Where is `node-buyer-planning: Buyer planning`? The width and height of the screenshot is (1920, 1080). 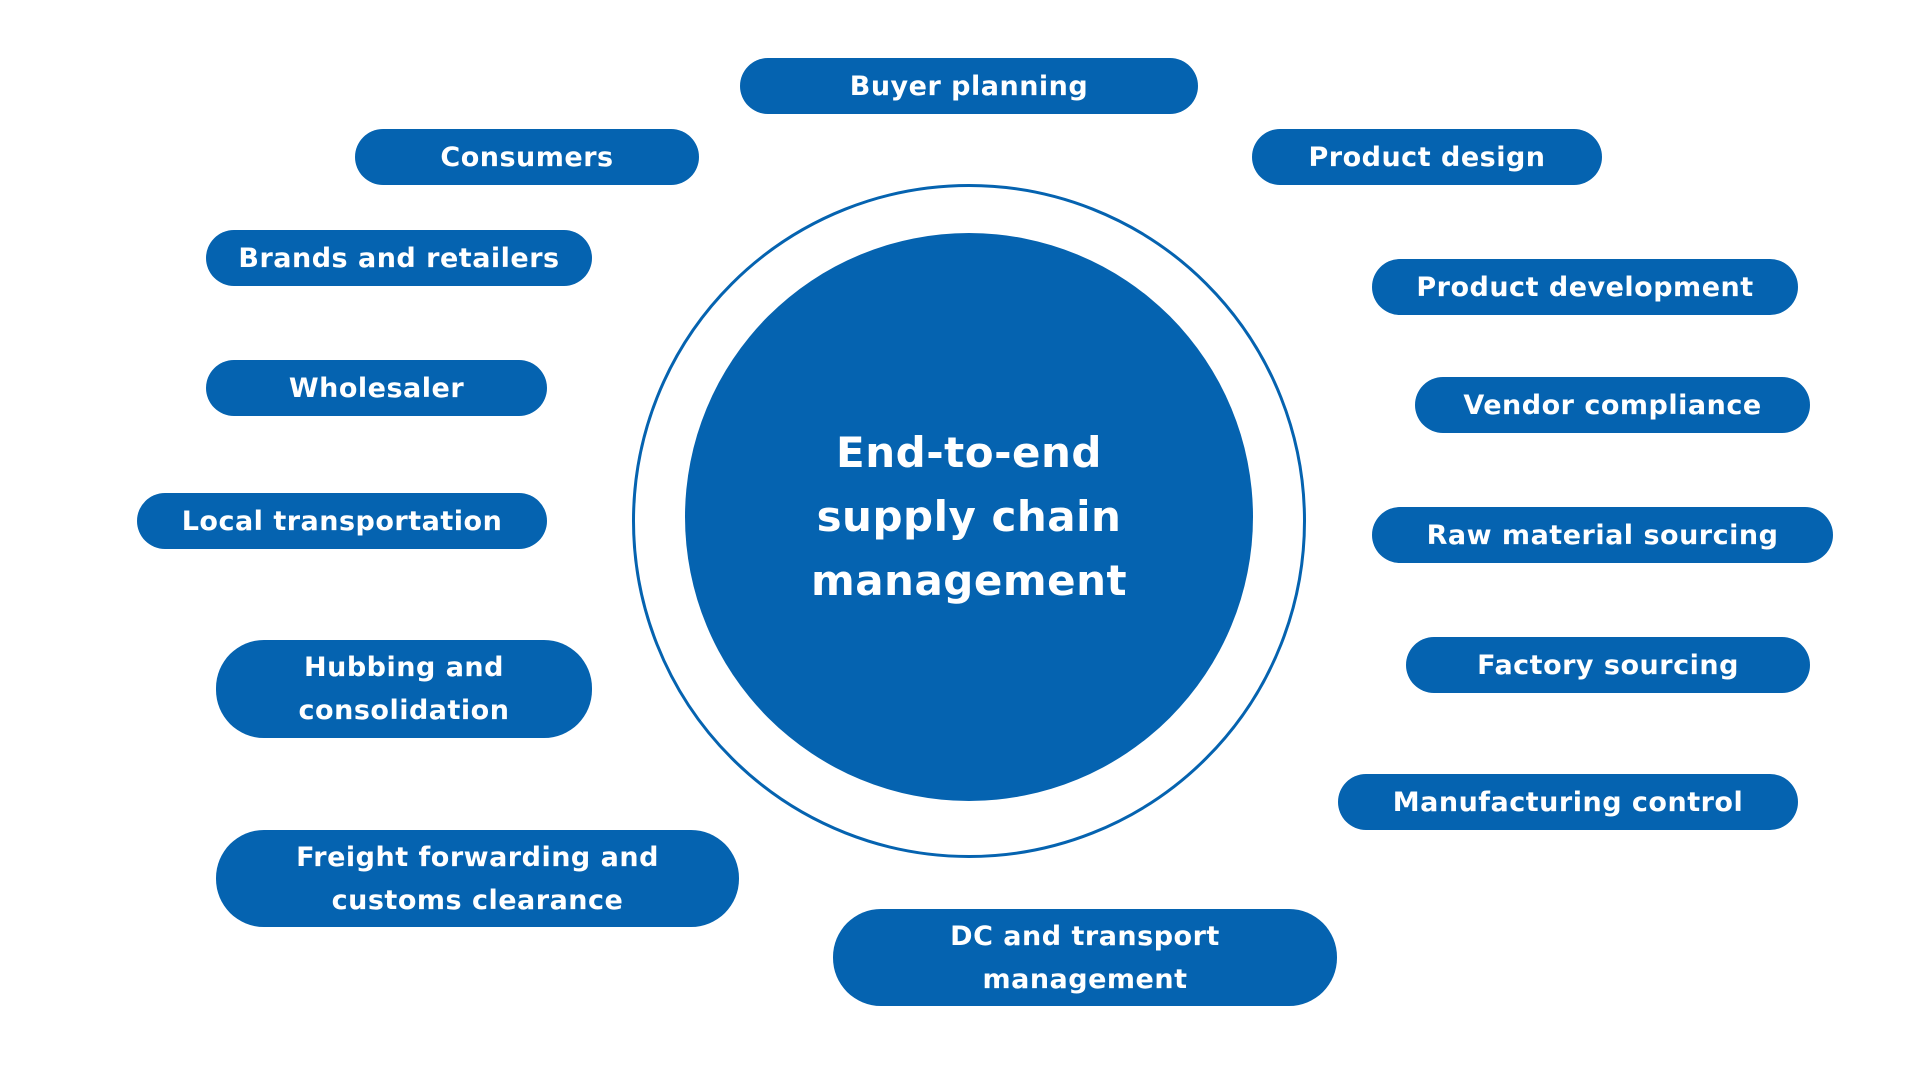 node-buyer-planning: Buyer planning is located at coordinates (969, 86).